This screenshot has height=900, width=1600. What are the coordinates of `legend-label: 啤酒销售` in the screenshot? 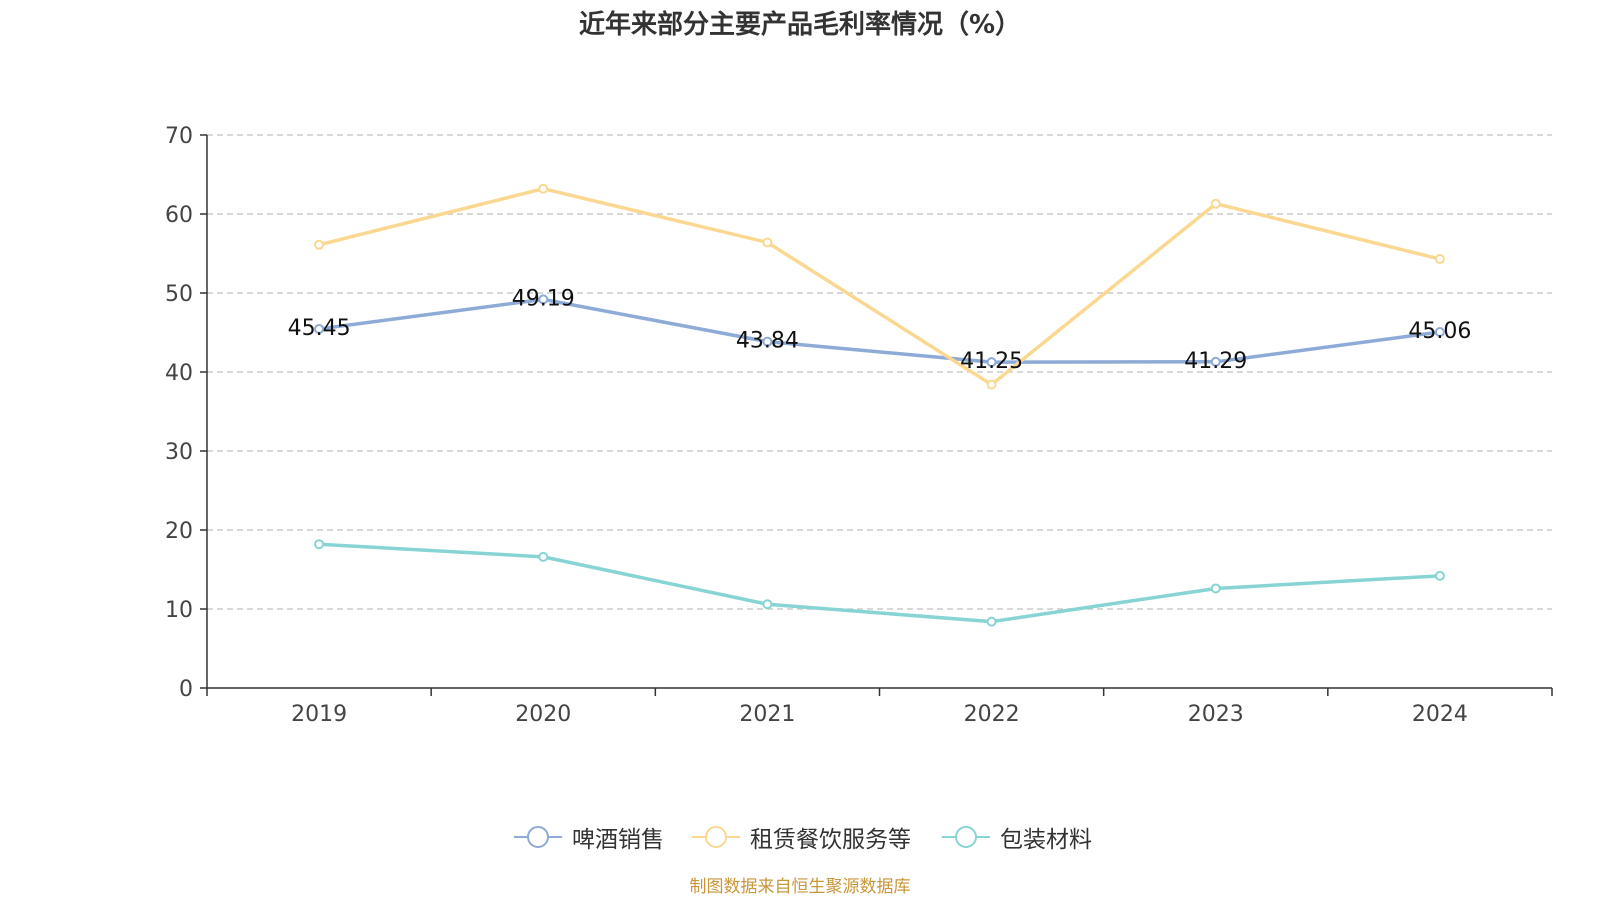 It's located at (618, 840).